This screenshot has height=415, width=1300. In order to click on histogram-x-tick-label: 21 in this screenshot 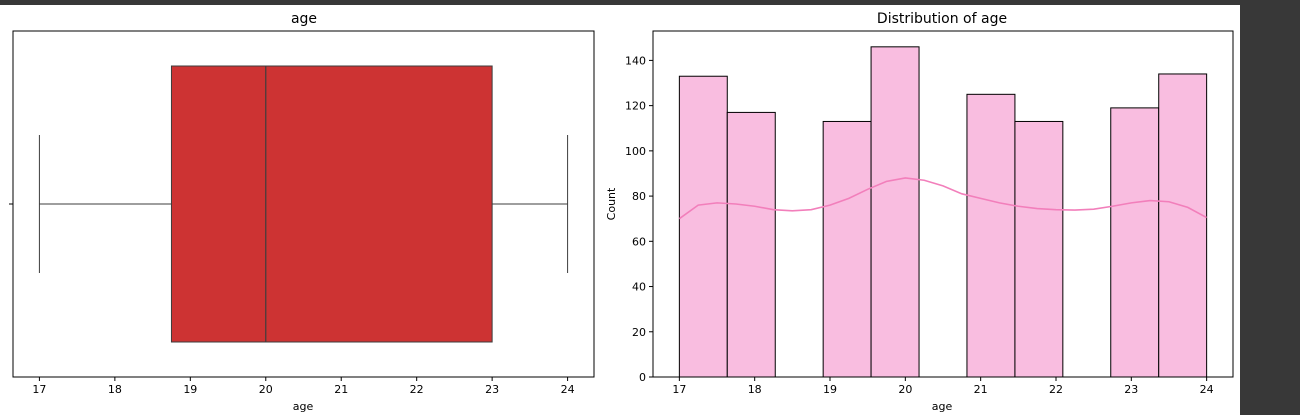, I will do `click(981, 389)`.